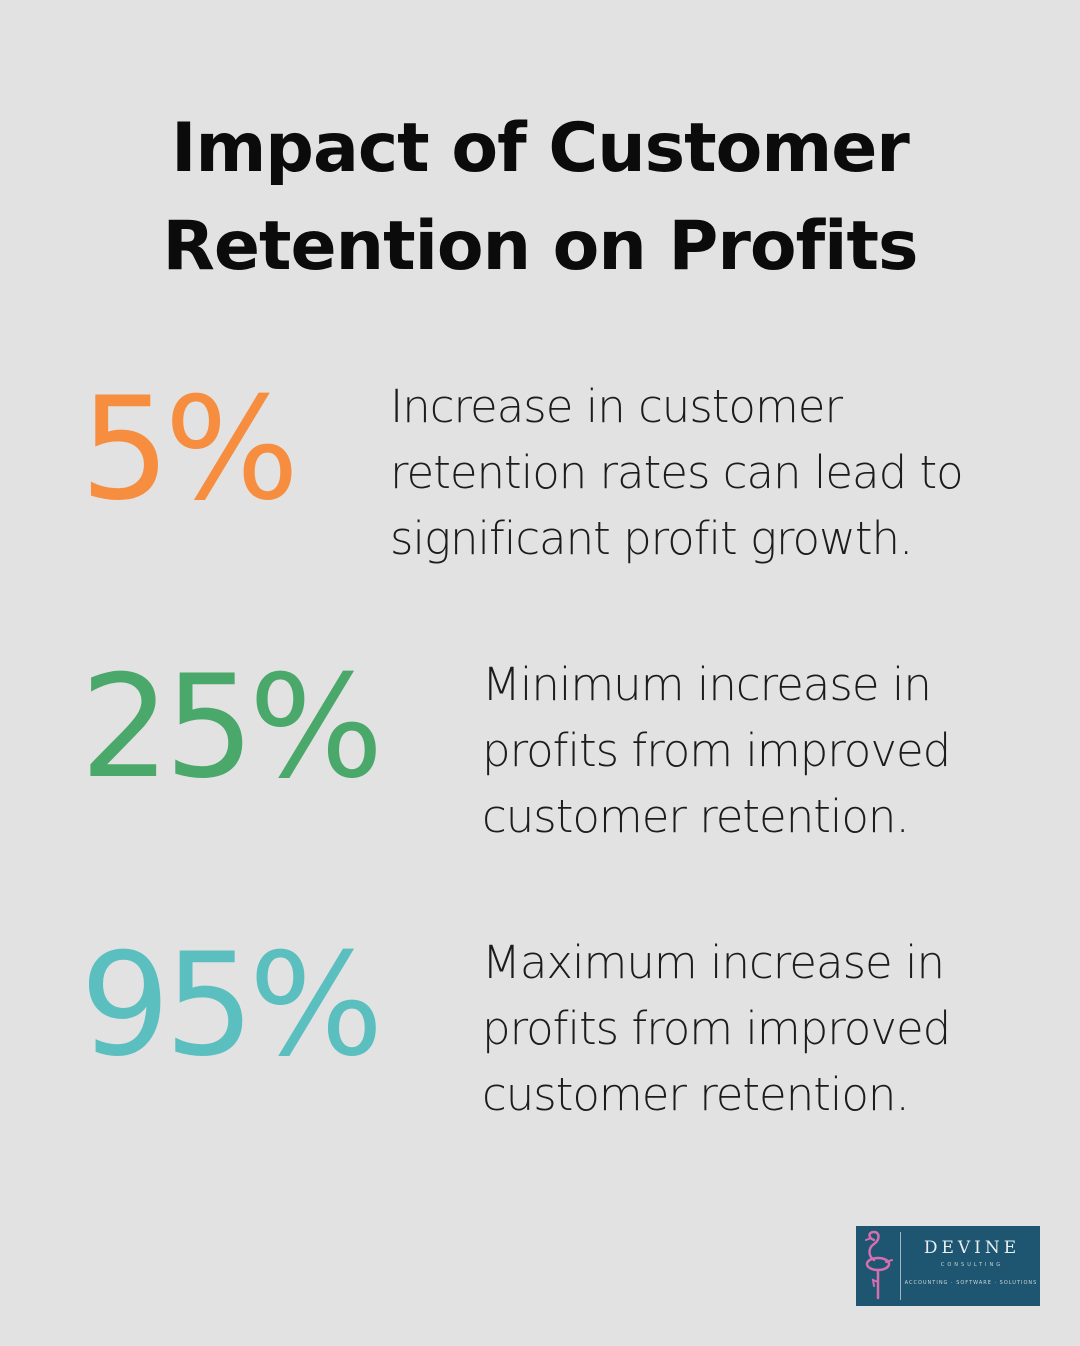 This screenshot has height=1346, width=1080. I want to click on stat-3-line-1: Maximum increase in, so click(713, 962).